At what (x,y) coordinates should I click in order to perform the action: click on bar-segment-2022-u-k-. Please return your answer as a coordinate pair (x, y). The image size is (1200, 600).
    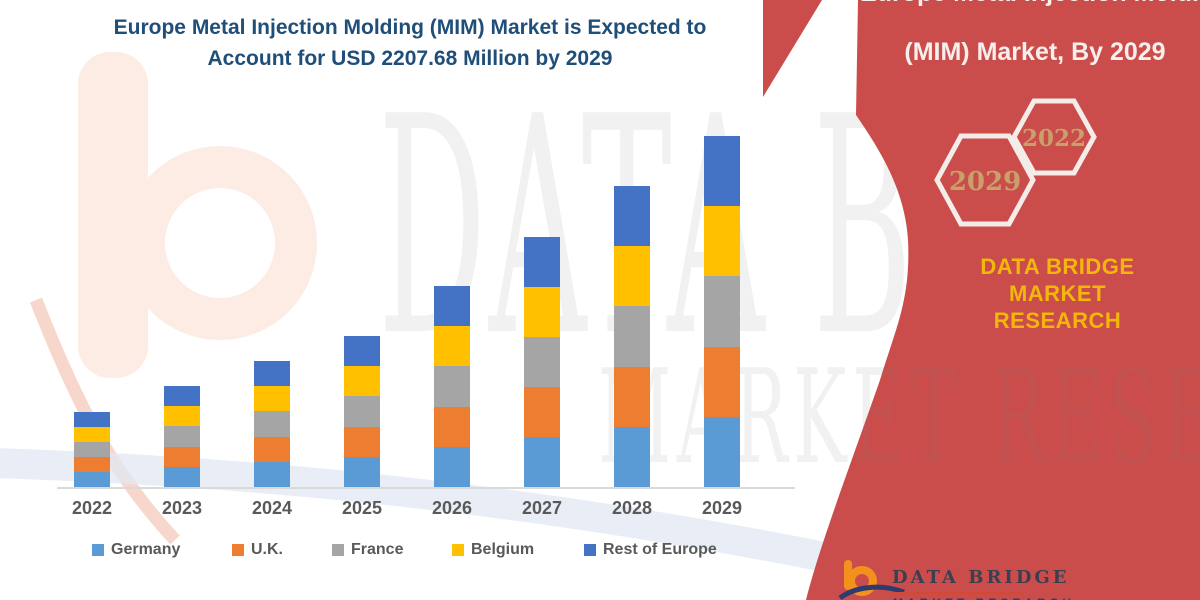
    Looking at the image, I should click on (92, 464).